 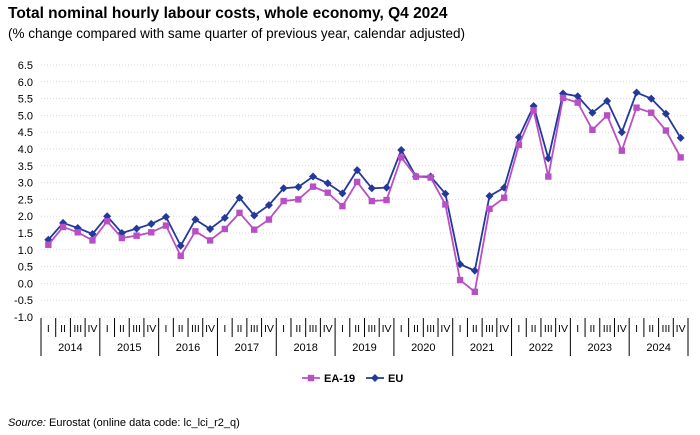 What do you see at coordinates (25, 116) in the screenshot?
I see `y-tick-label: 5.0` at bounding box center [25, 116].